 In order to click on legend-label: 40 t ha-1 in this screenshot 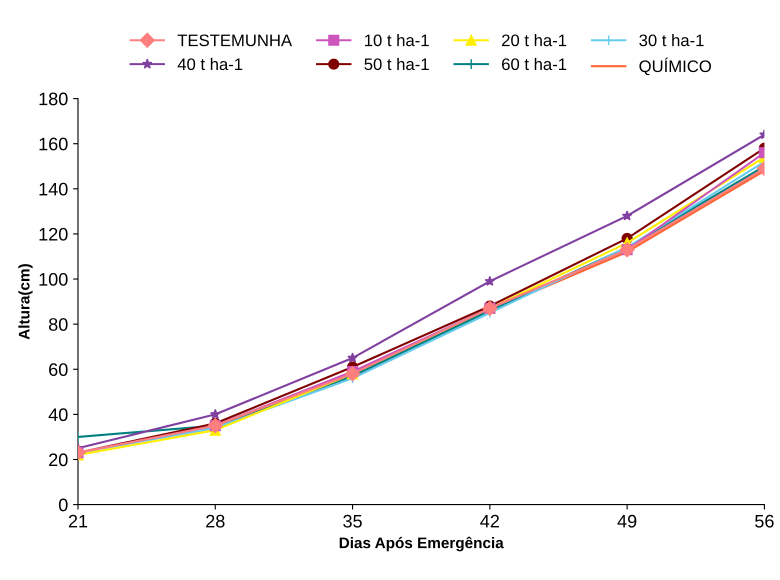, I will do `click(210, 64)`.